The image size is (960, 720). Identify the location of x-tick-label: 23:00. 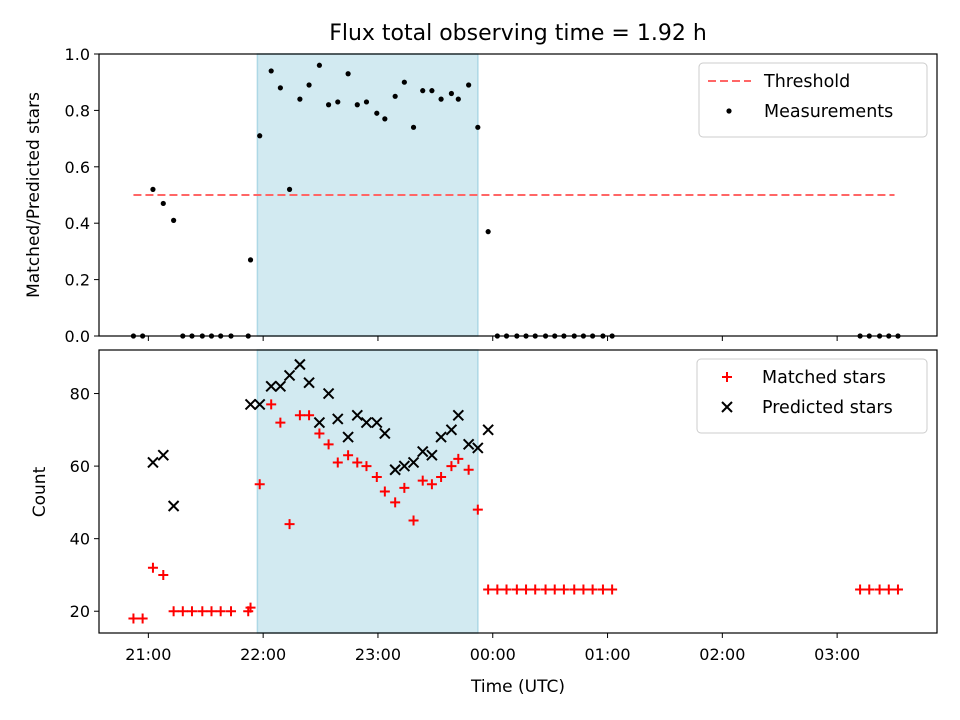
(378, 654).